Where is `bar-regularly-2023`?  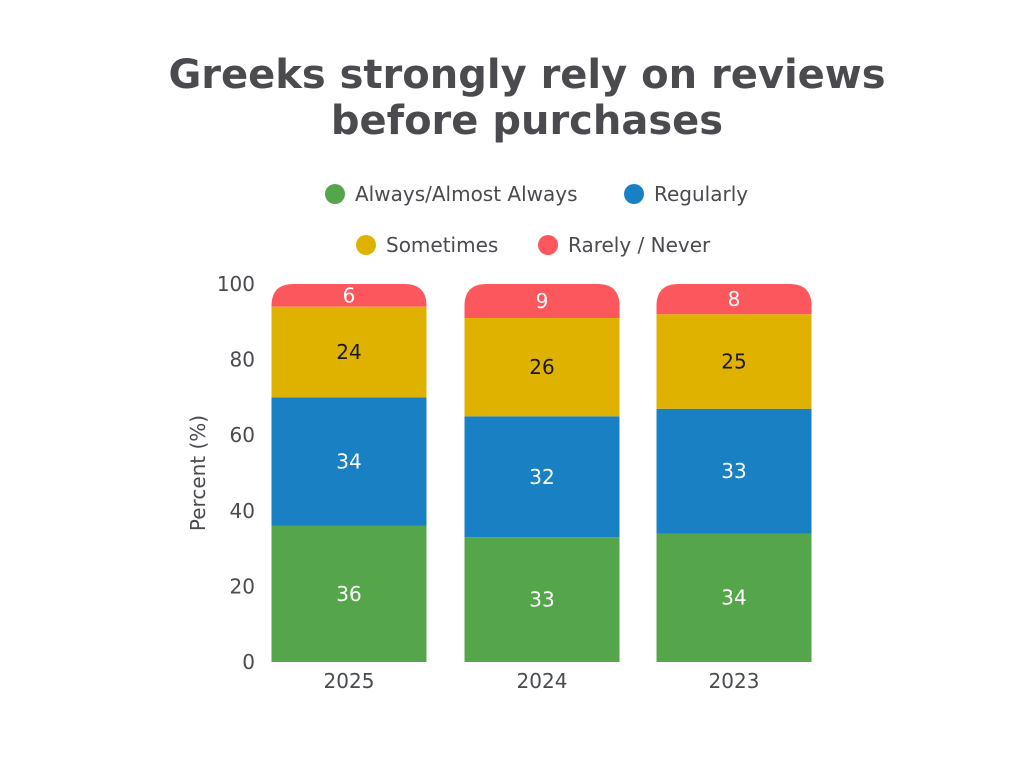 bar-regularly-2023 is located at coordinates (734, 471).